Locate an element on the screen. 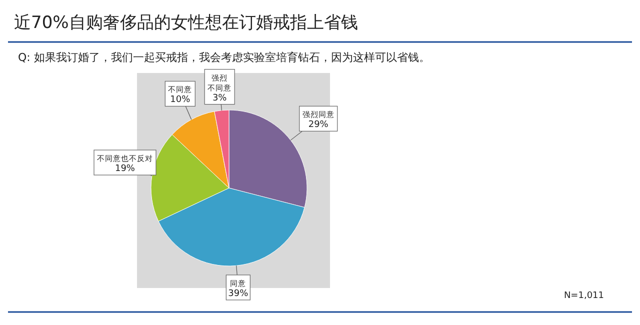 Image resolution: width=640 pixels, height=325 pixels. chart-subtitle: Q: 如果我订婚了，我们一起买戒指，我会考虑实验室培育钻石，因为这样可以省钱。 is located at coordinates (224, 57).